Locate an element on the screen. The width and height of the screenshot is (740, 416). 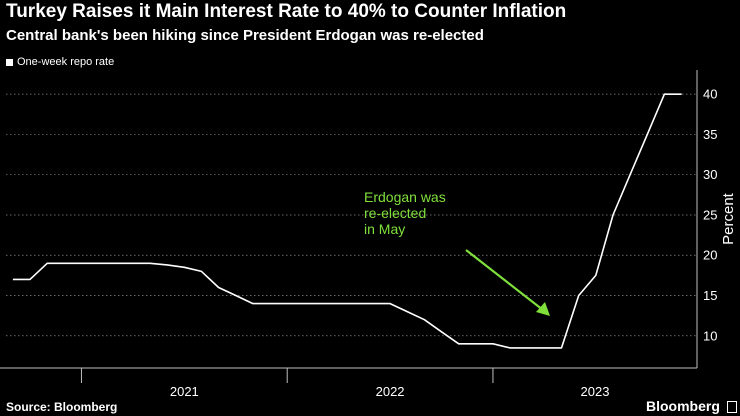
annotation-text: in May is located at coordinates (384, 229).